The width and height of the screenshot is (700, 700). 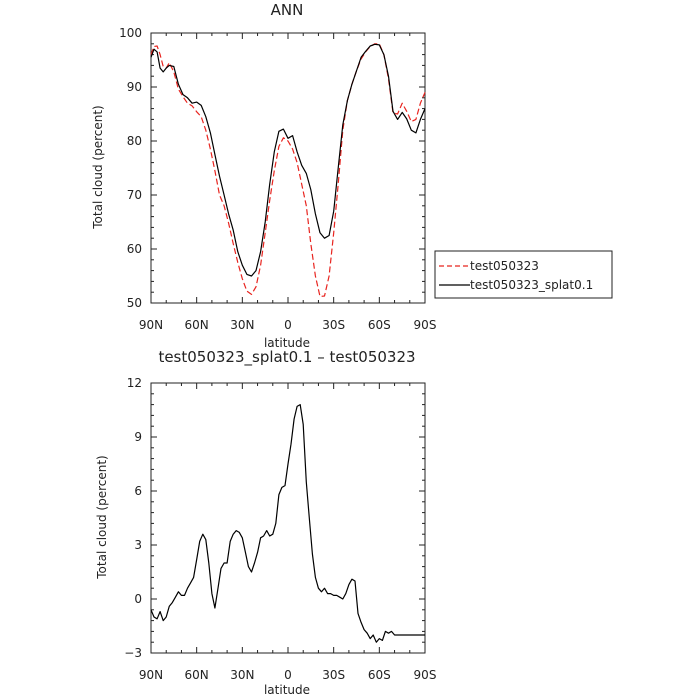 I want to click on bottom-y-tick-label: −3, so click(x=133, y=653).